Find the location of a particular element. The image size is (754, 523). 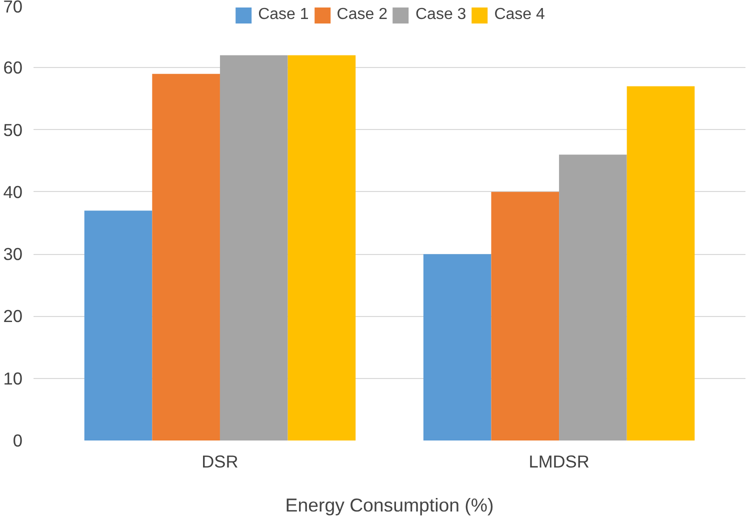

y-tick-label: 70 is located at coordinates (13, 8).